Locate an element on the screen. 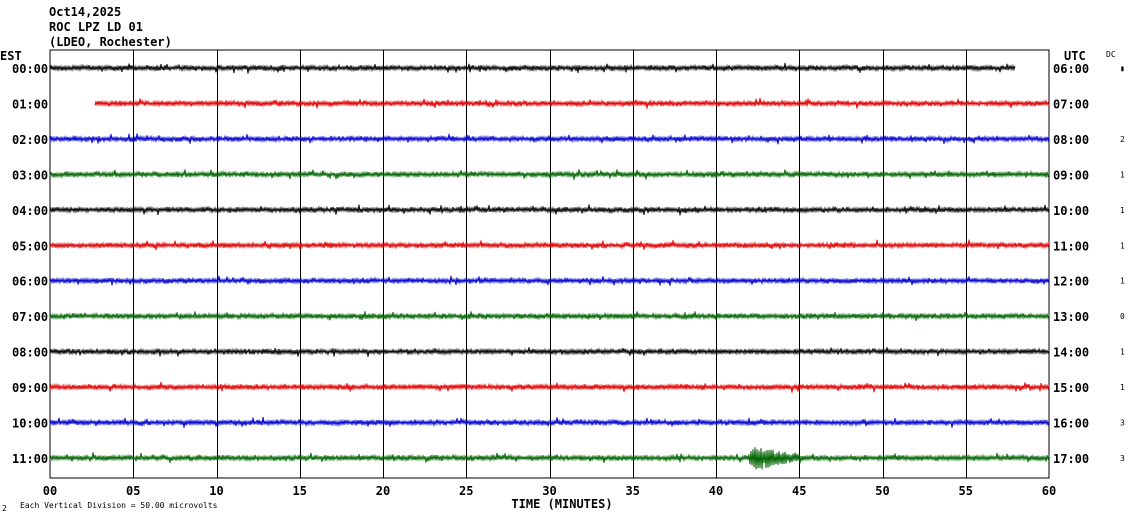 Image resolution: width=1130 pixels, height=519 pixels. dc-label: DC is located at coordinates (1111, 54).